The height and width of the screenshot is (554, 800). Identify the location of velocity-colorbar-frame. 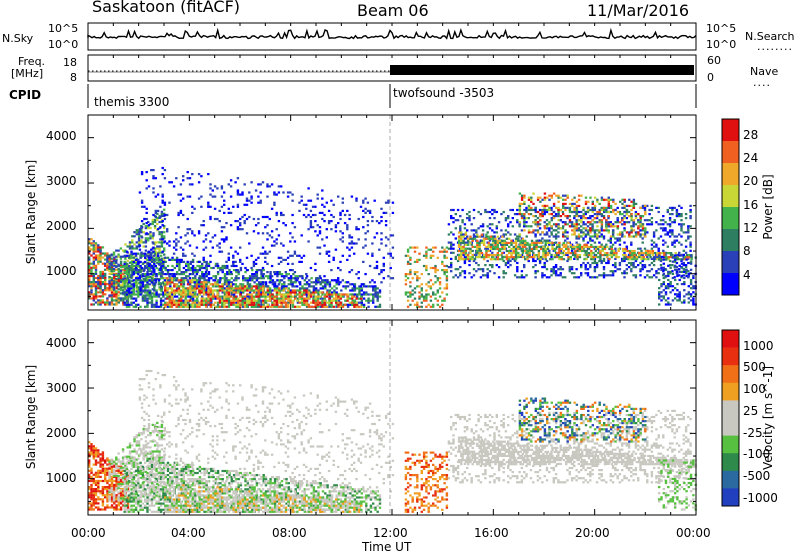
(730, 418).